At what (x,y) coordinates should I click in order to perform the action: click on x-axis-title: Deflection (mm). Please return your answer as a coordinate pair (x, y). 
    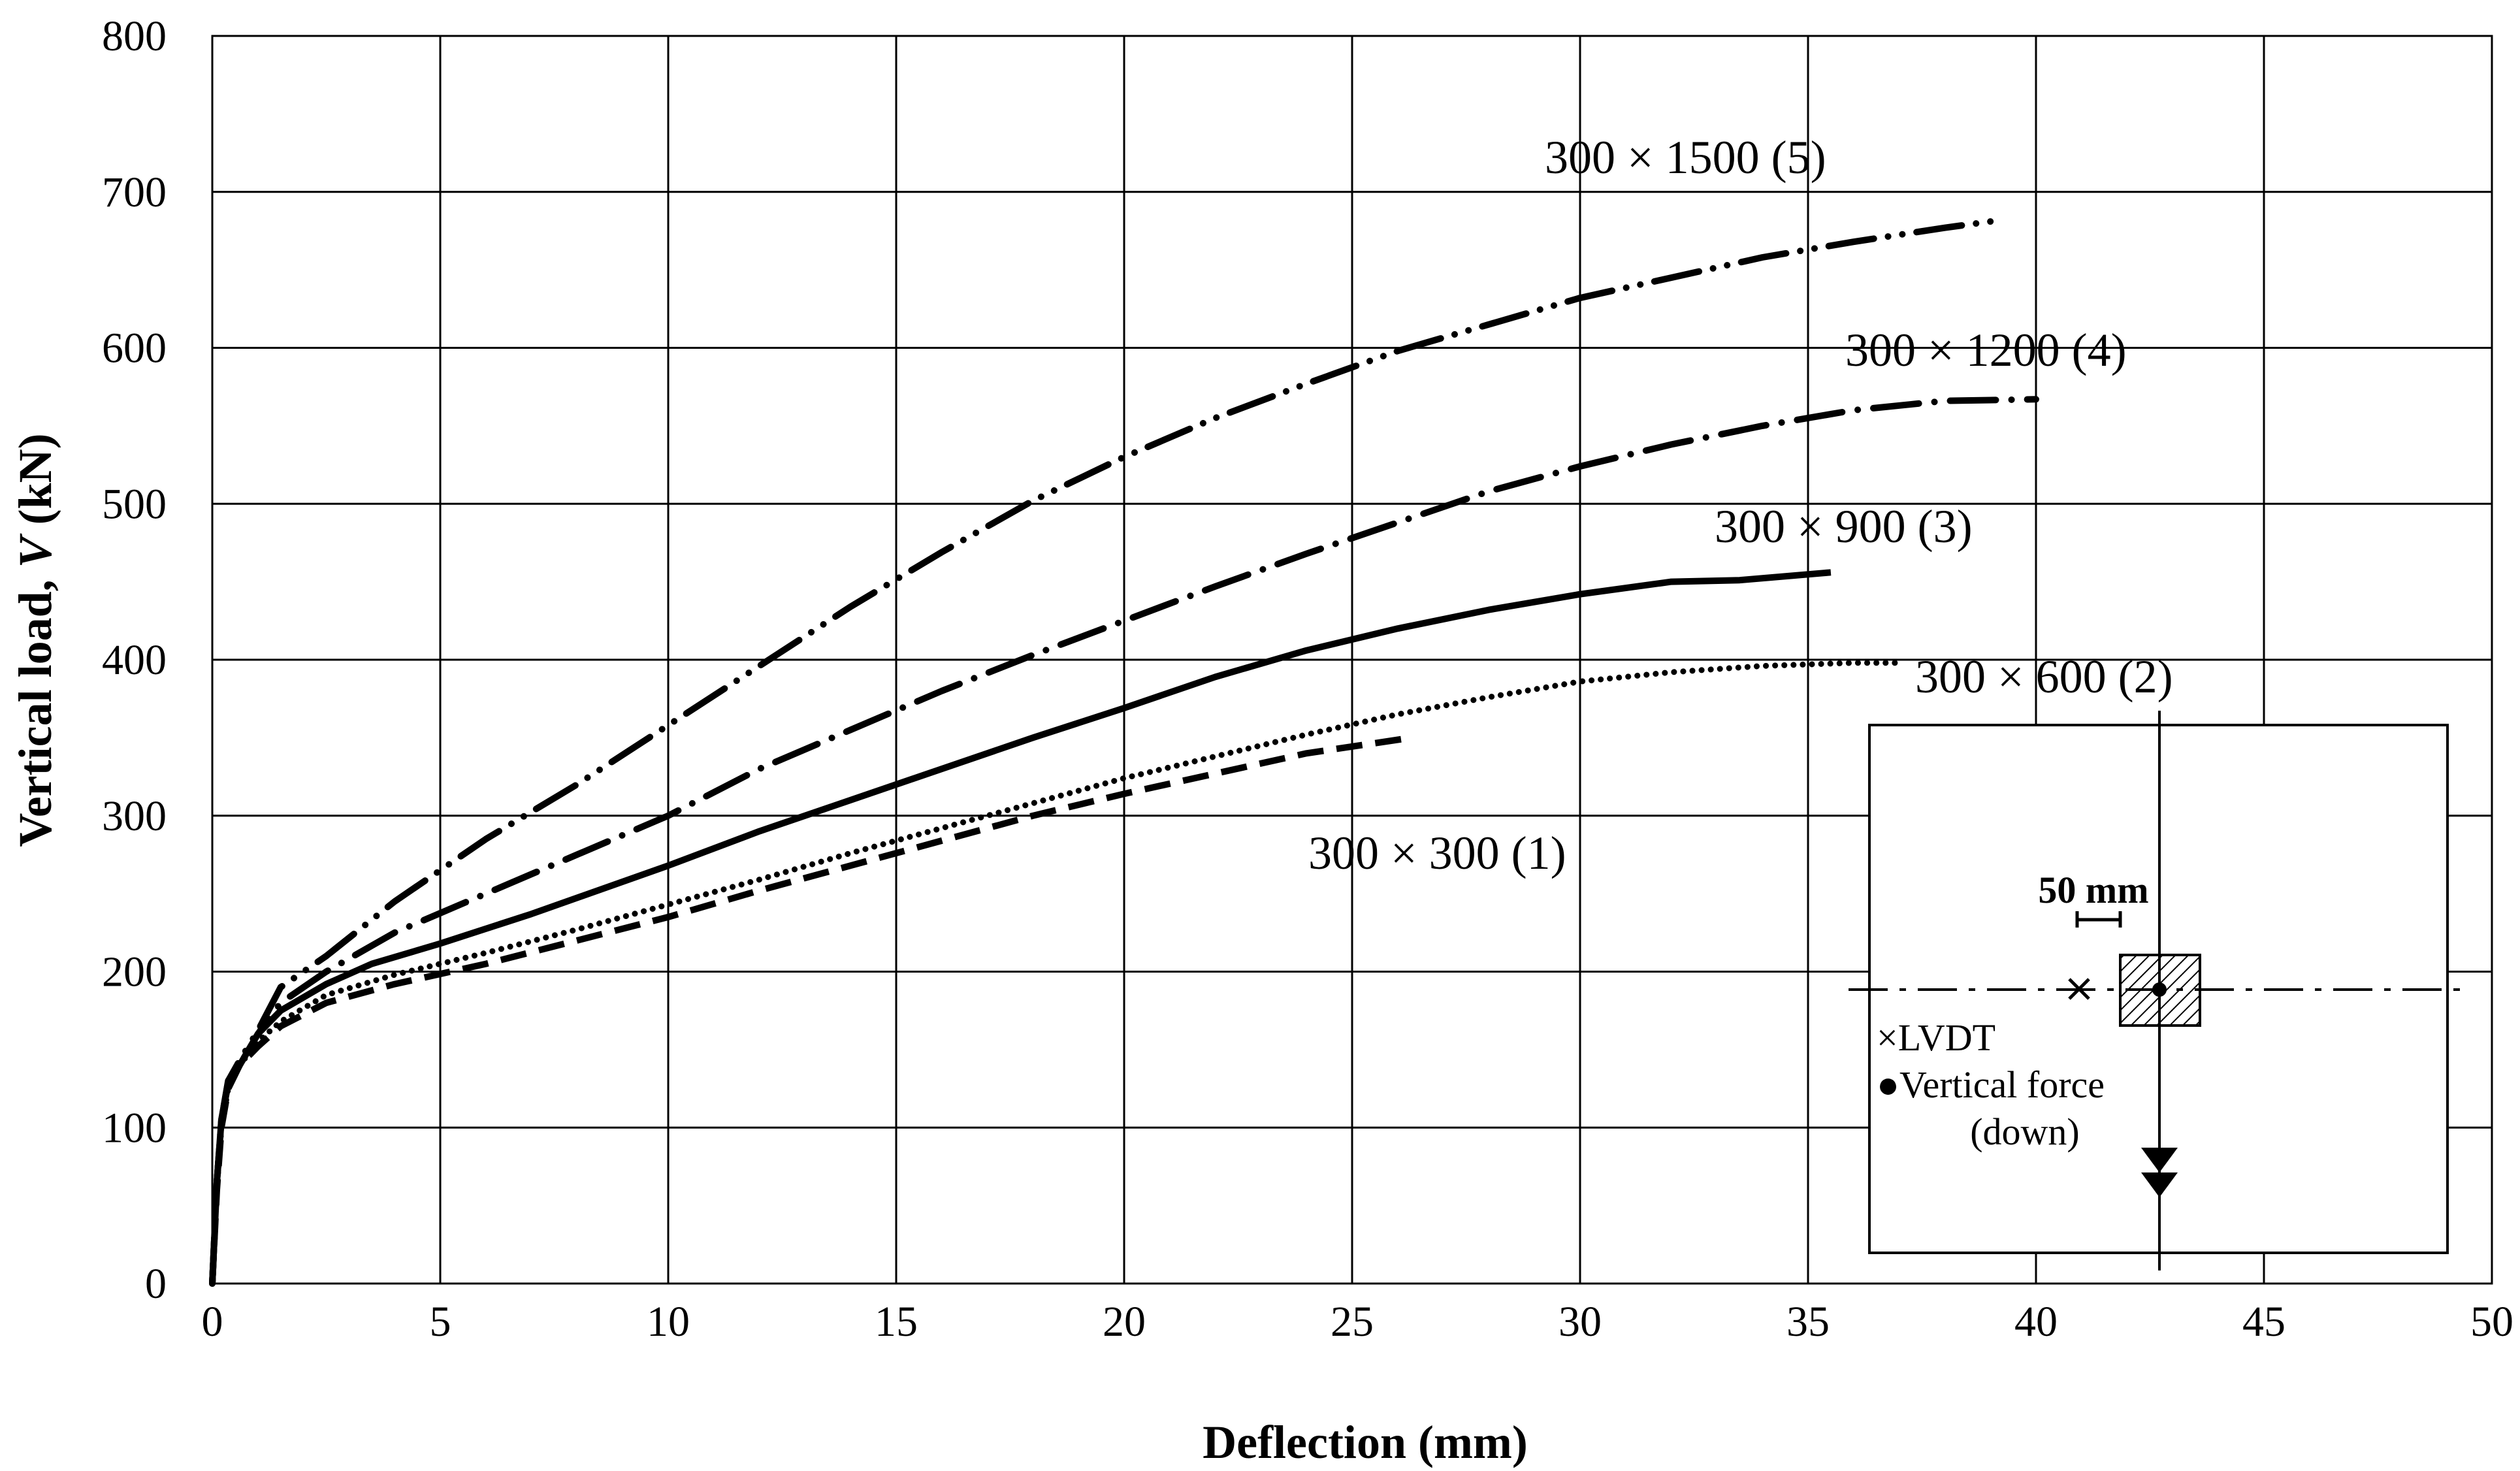
    Looking at the image, I should click on (1365, 1442).